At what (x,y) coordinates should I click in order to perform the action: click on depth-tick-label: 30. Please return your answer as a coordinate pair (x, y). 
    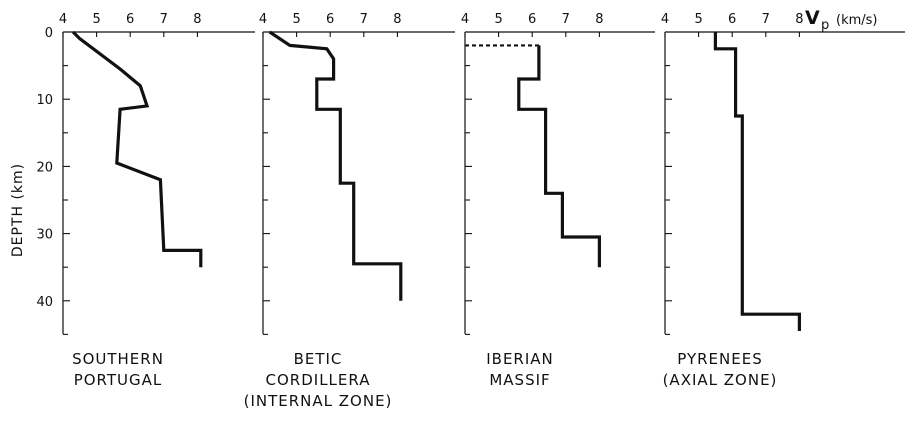
    Looking at the image, I should click on (44, 235).